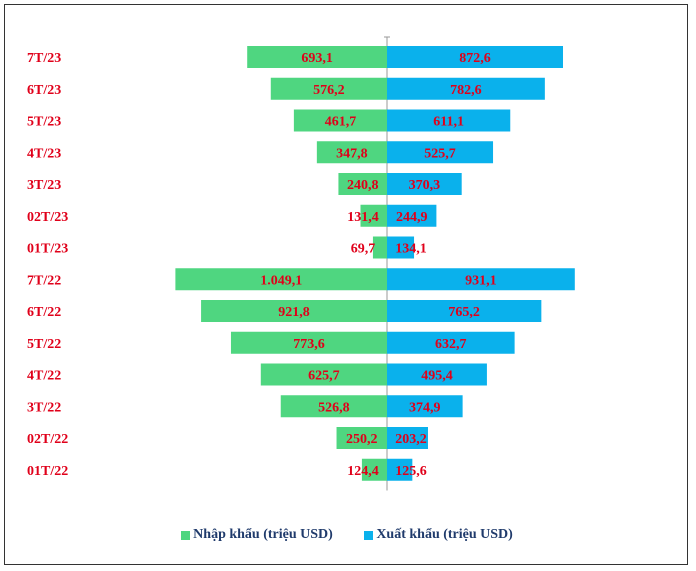 This screenshot has height=571, width=696. I want to click on value-label-export: 525,7, so click(440, 153).